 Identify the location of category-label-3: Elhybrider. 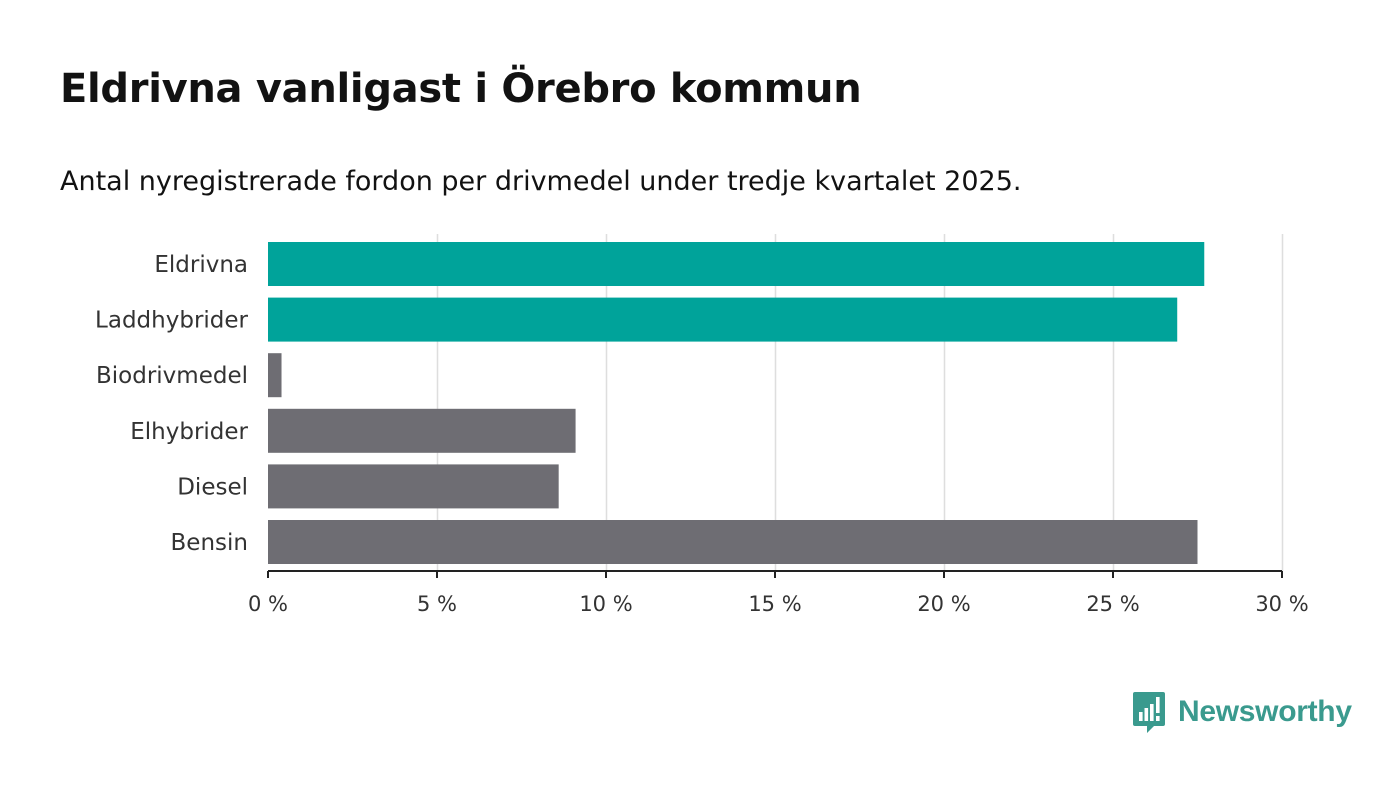
(189, 432).